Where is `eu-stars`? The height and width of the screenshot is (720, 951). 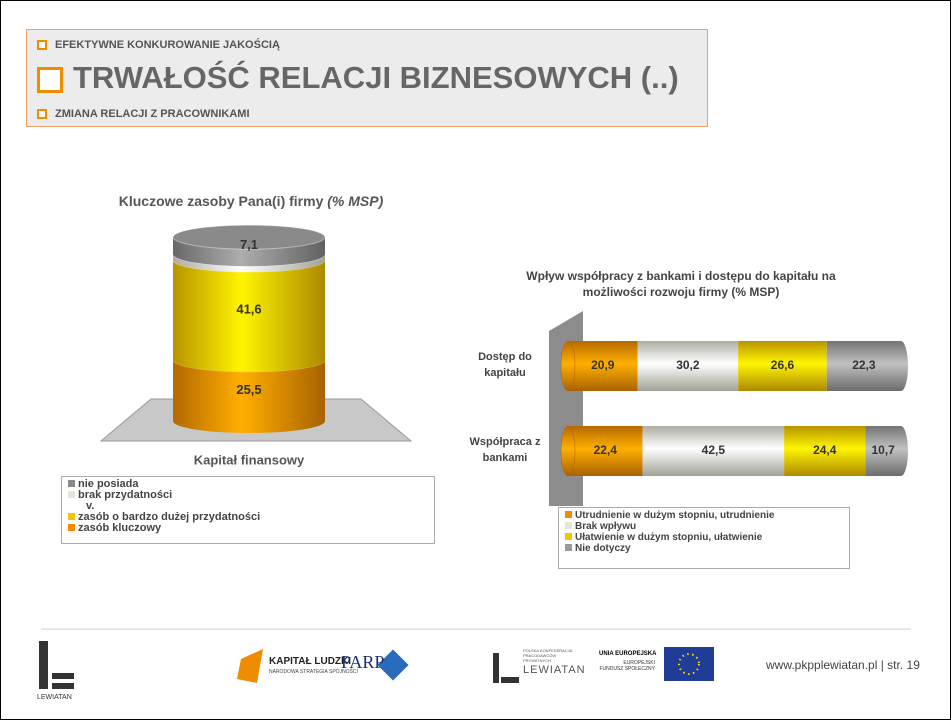
eu-stars is located at coordinates (689, 664).